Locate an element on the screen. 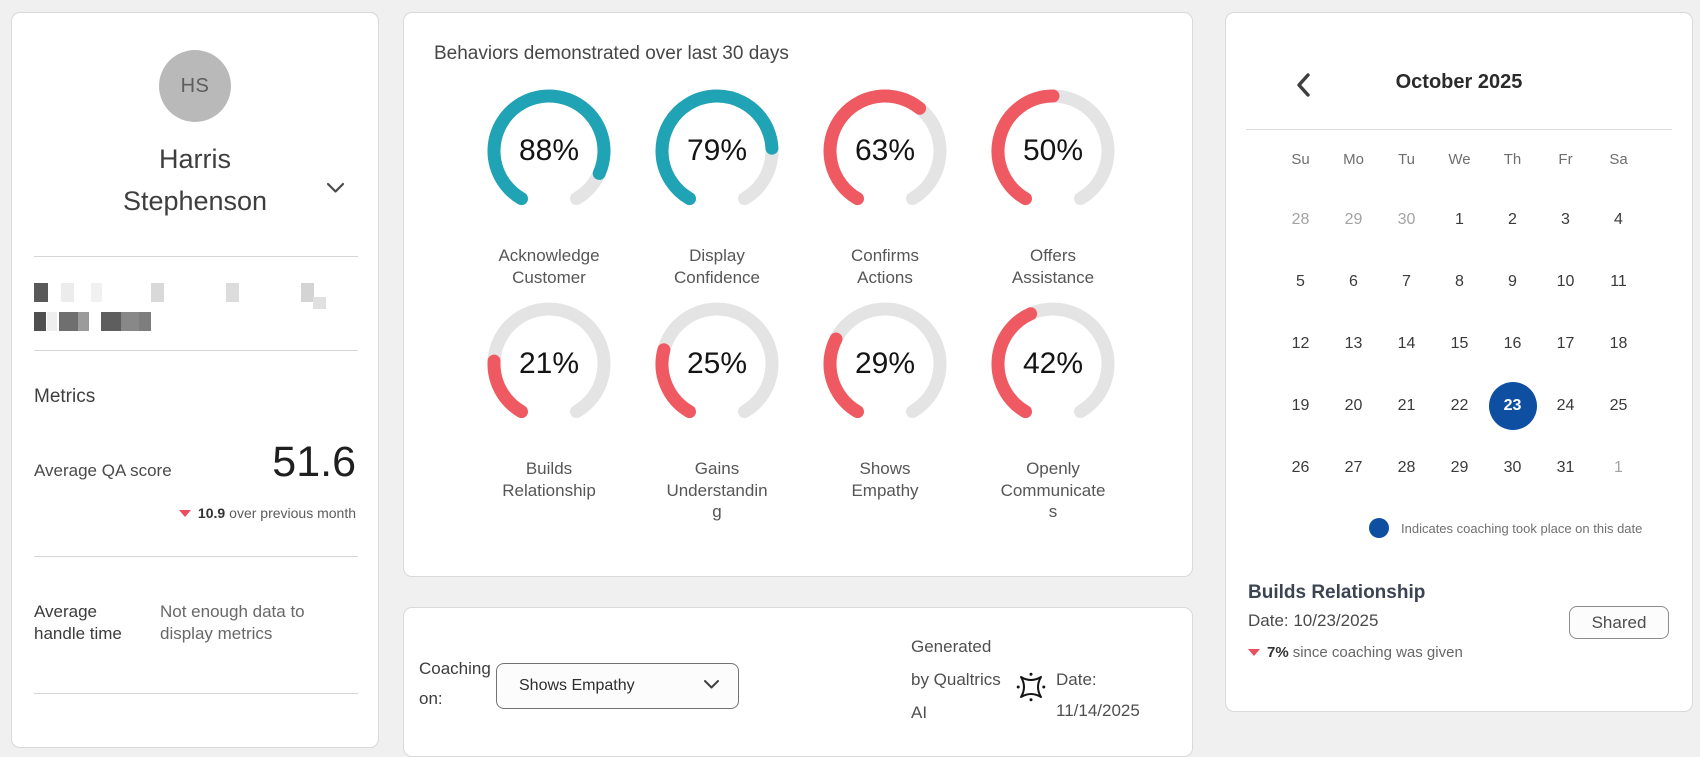 Image resolution: width=1700 pixels, height=757 pixels. calendar-month-title: October 2025 is located at coordinates (1459, 82).